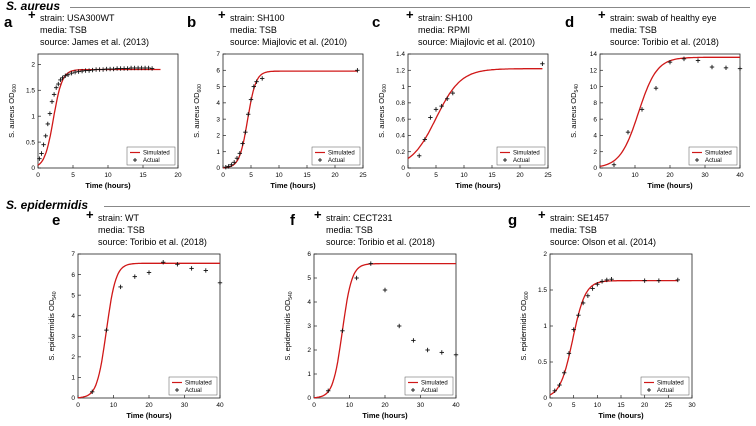 This screenshot has height=426, width=756. Describe the element at coordinates (349, 230) in the screenshot. I see `panel-f-media: media: TSB` at that location.